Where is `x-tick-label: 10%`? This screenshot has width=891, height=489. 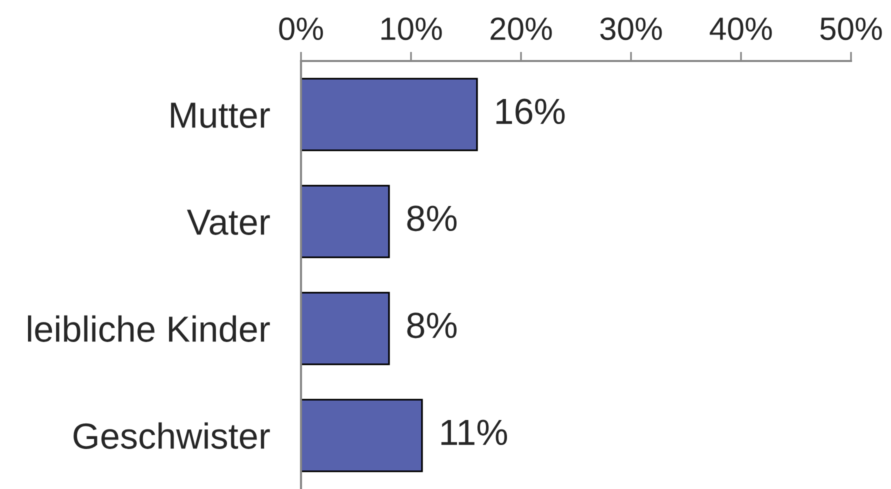 x-tick-label: 10% is located at coordinates (411, 28).